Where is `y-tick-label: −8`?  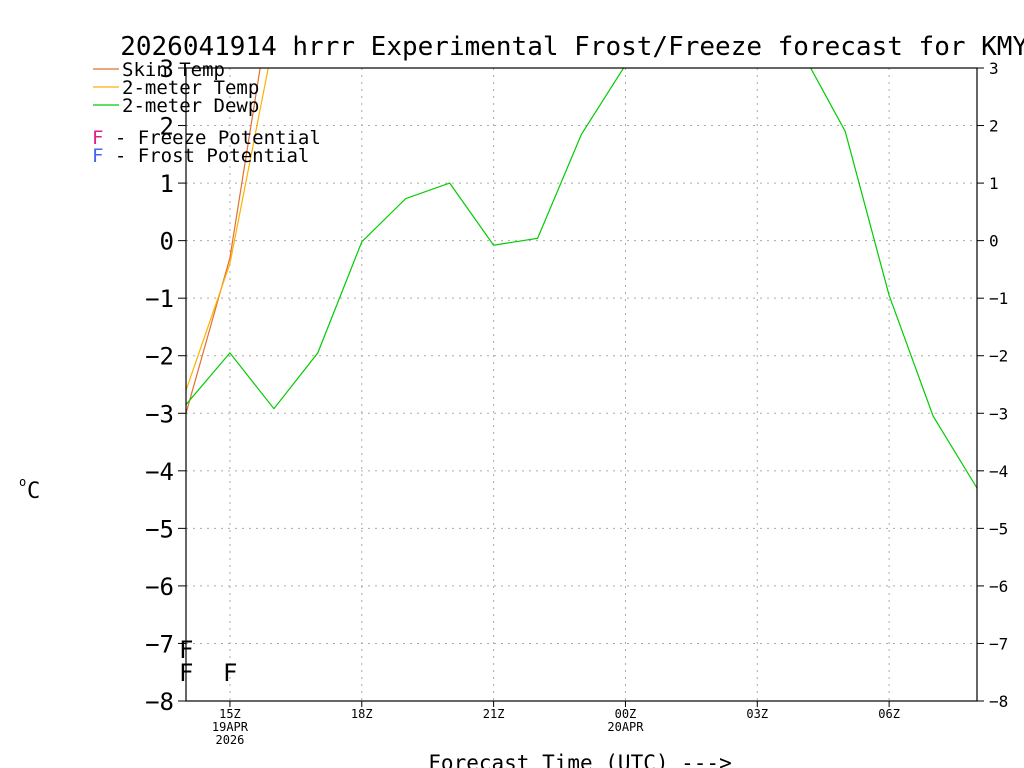 y-tick-label: −8 is located at coordinates (159, 702).